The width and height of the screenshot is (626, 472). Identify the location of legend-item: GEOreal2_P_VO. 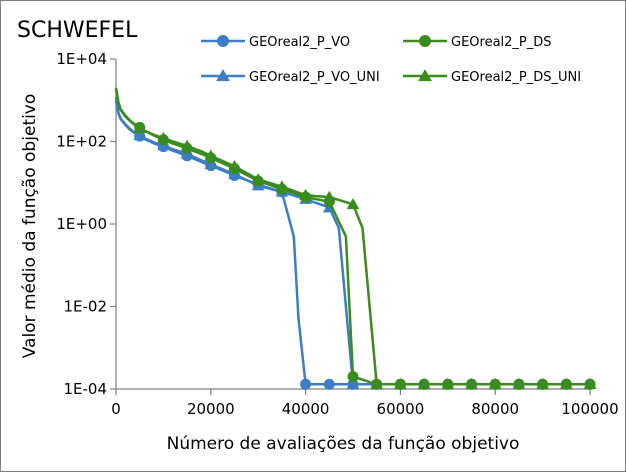
(275, 42).